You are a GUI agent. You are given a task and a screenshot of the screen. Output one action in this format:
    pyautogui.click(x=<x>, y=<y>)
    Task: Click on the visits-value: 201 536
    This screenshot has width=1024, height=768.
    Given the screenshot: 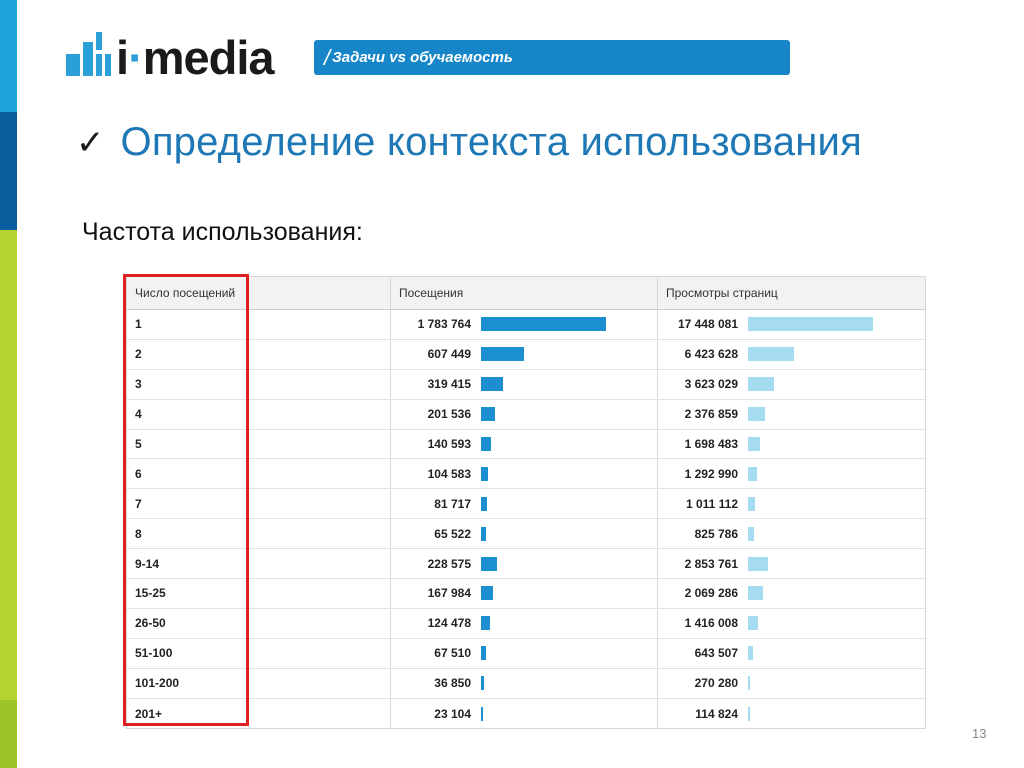 What is the action you would take?
    pyautogui.click(x=449, y=414)
    